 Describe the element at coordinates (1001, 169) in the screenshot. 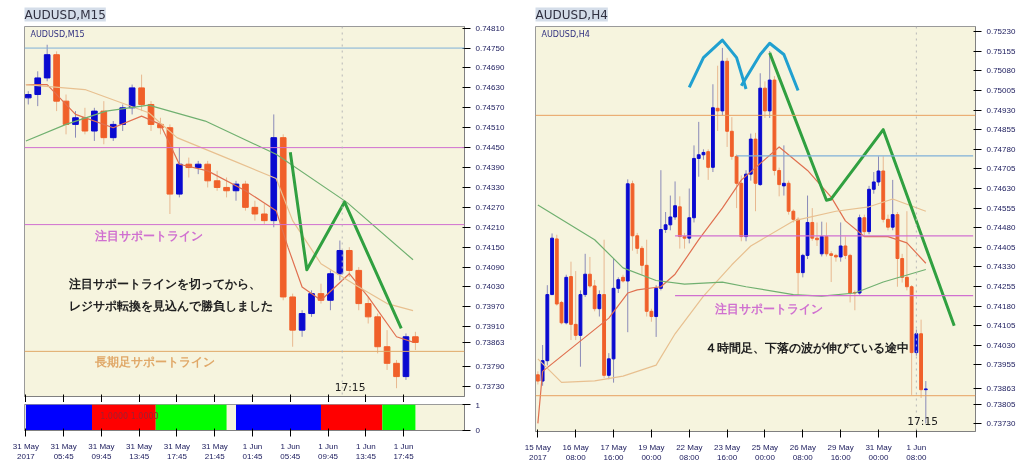

I see `y-tick-label: 0.74705` at that location.